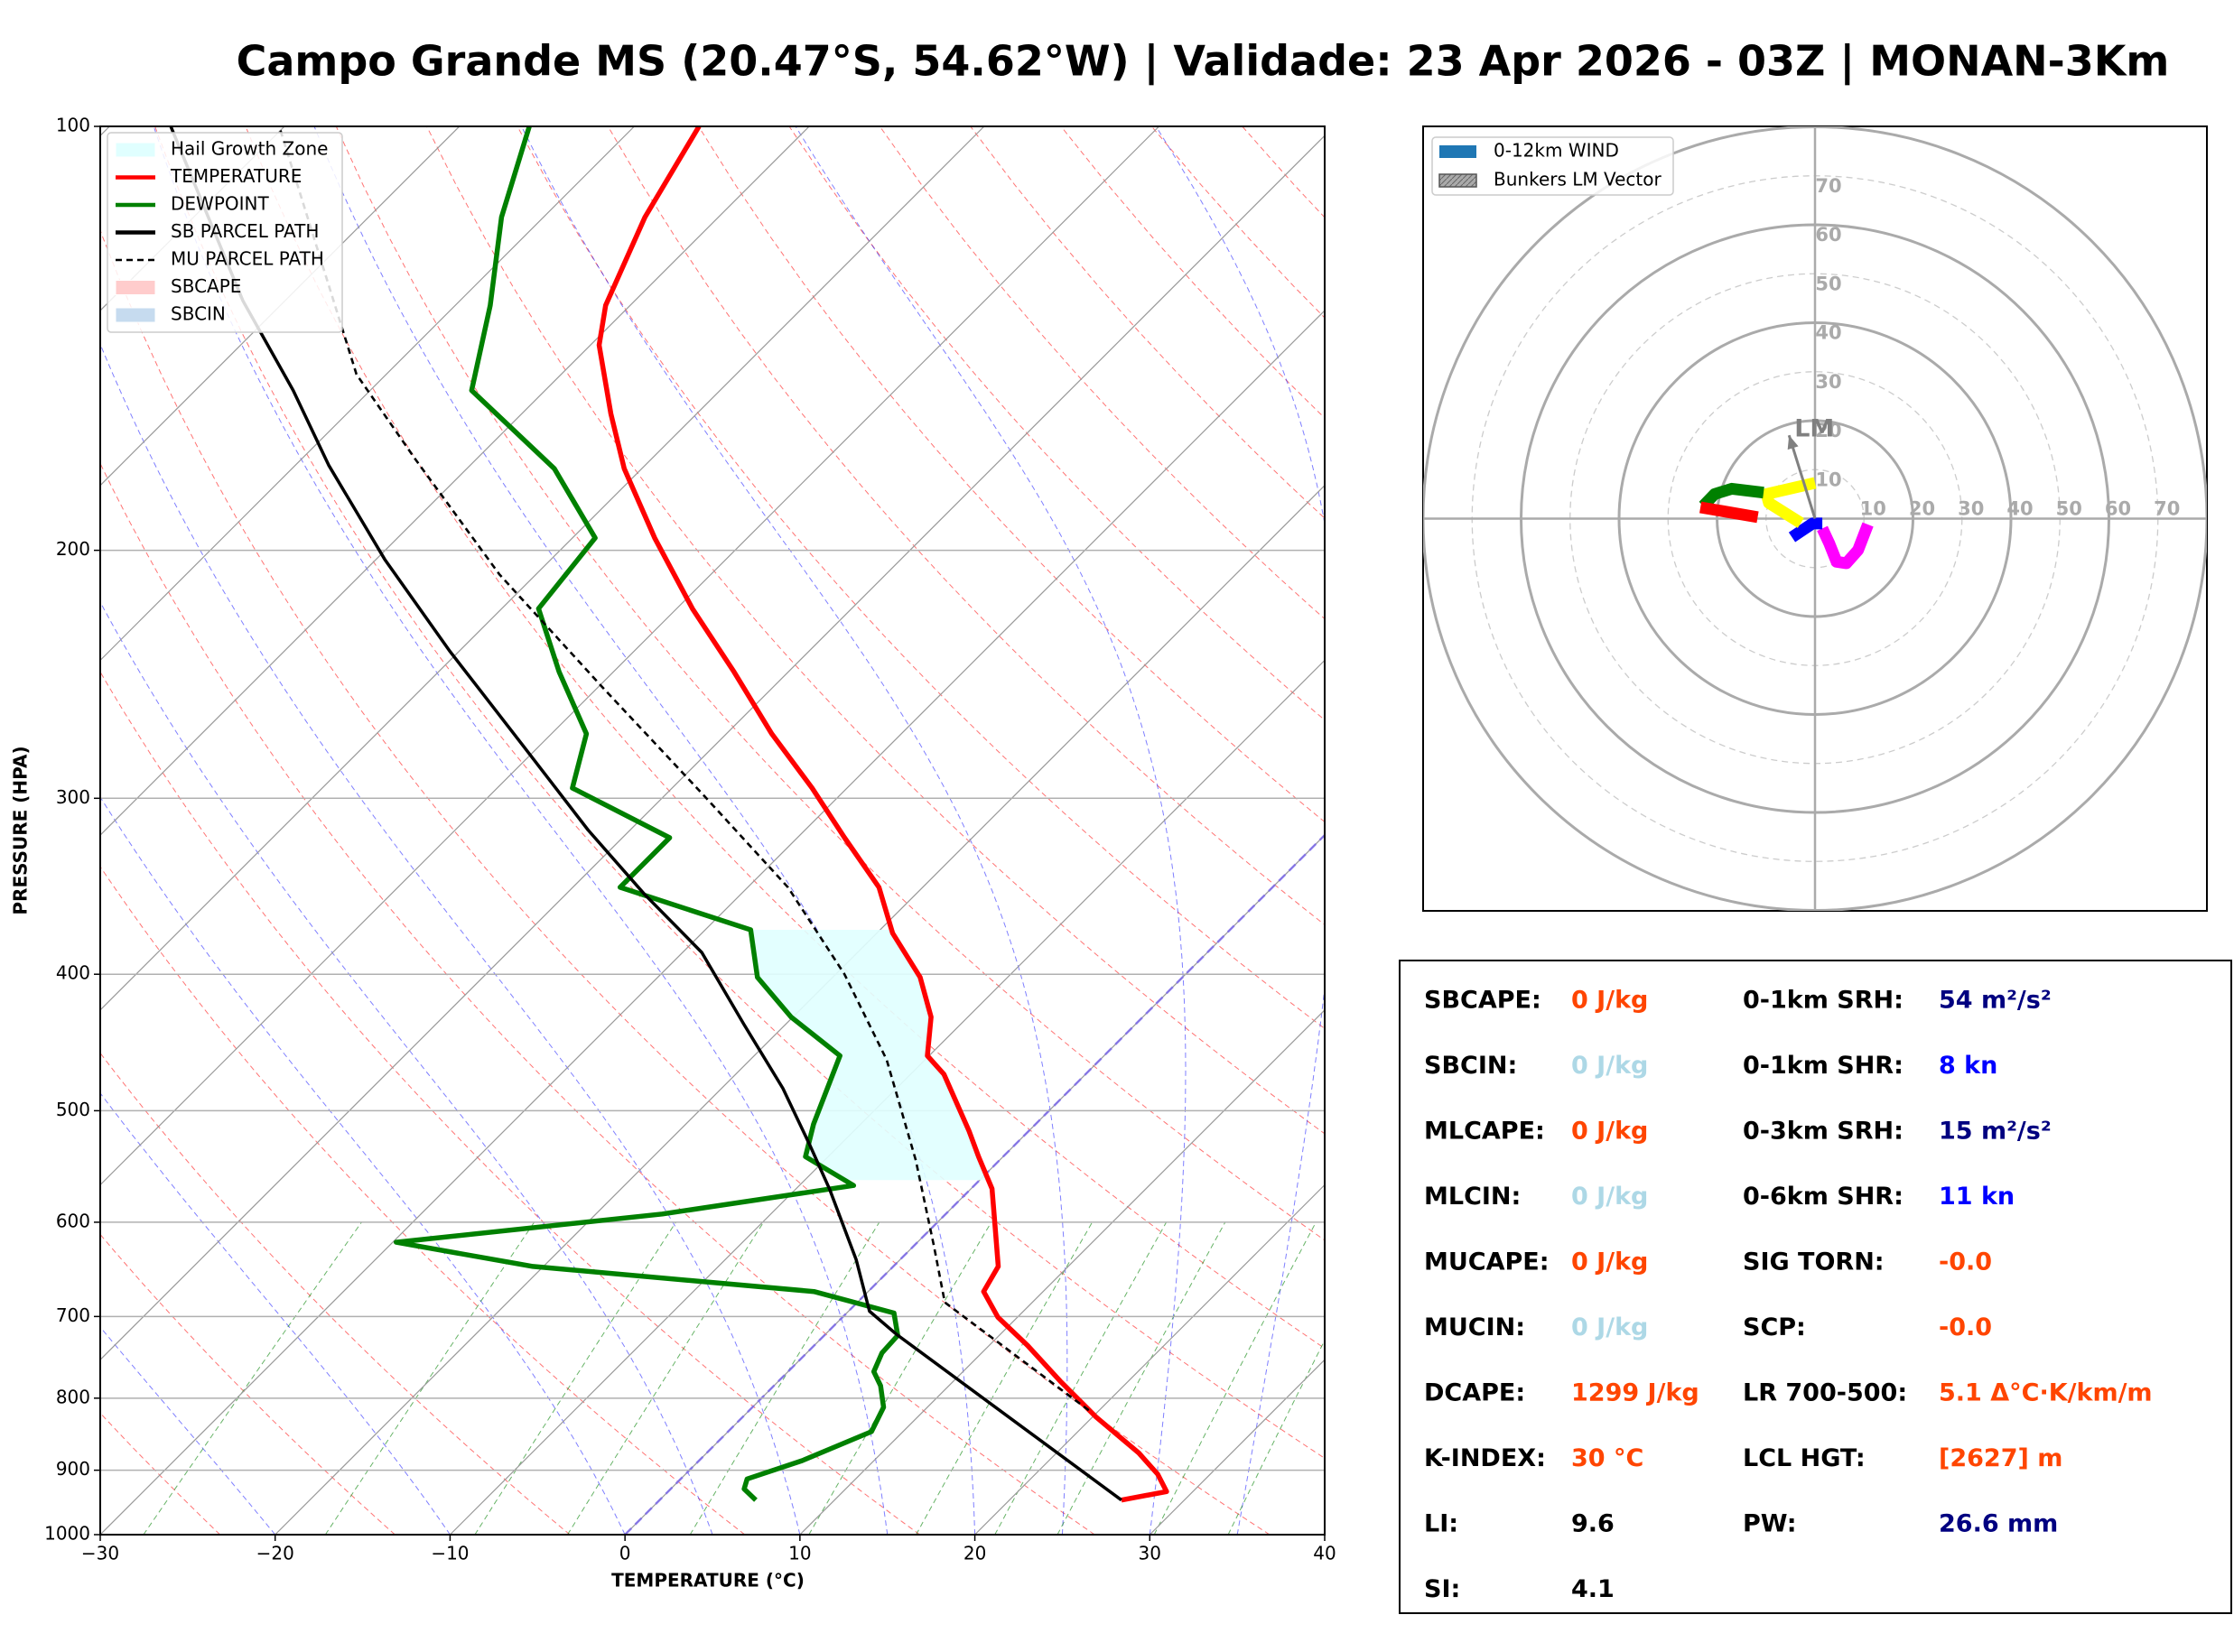 The width and height of the screenshot is (2234, 1652). What do you see at coordinates (1828, 382) in the screenshot?
I see `ring-label: 30` at bounding box center [1828, 382].